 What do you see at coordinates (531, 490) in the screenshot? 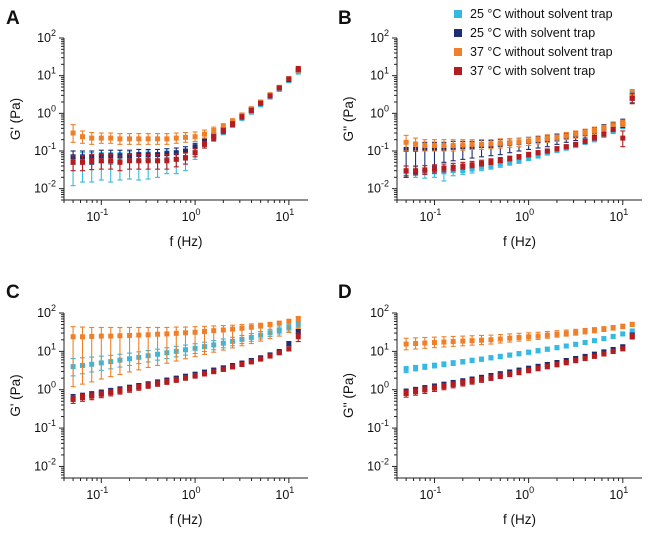
I see `tick-exponent: 0` at bounding box center [531, 490].